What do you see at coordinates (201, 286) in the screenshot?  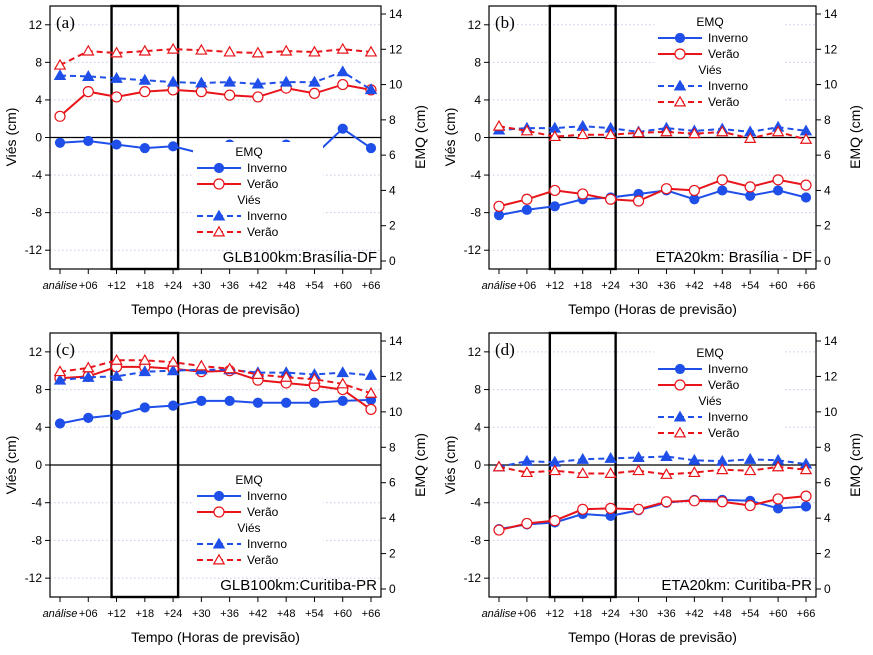 I see `x-tick-label: +30` at bounding box center [201, 286].